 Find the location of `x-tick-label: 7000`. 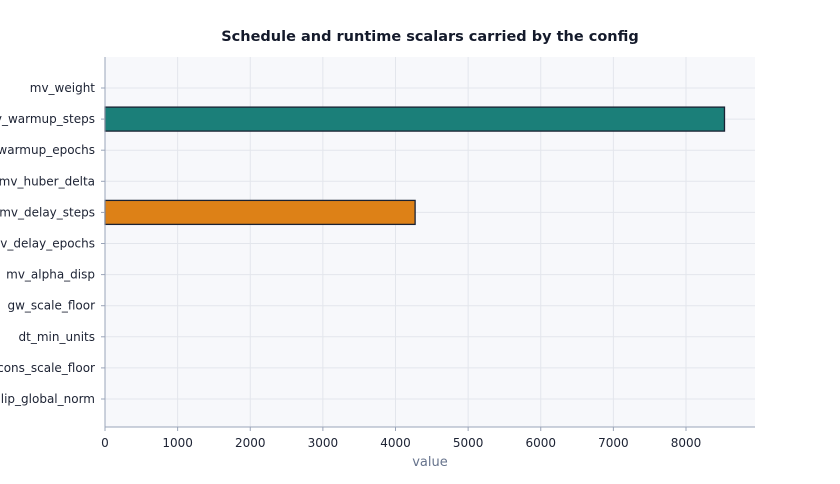

x-tick-label: 7000 is located at coordinates (613, 443).